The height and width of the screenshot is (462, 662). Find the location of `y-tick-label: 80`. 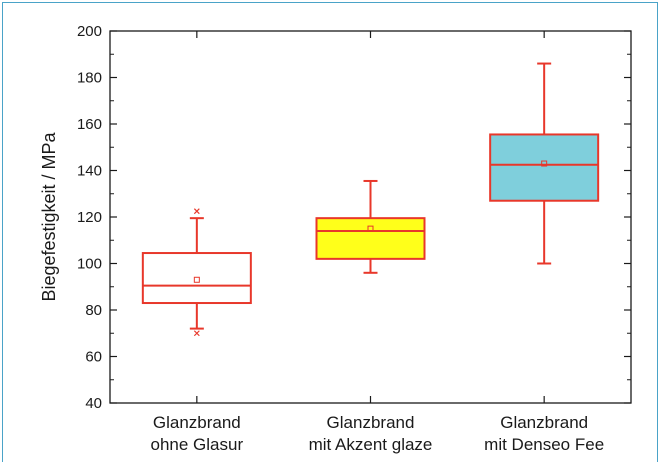

y-tick-label: 80 is located at coordinates (93, 310).